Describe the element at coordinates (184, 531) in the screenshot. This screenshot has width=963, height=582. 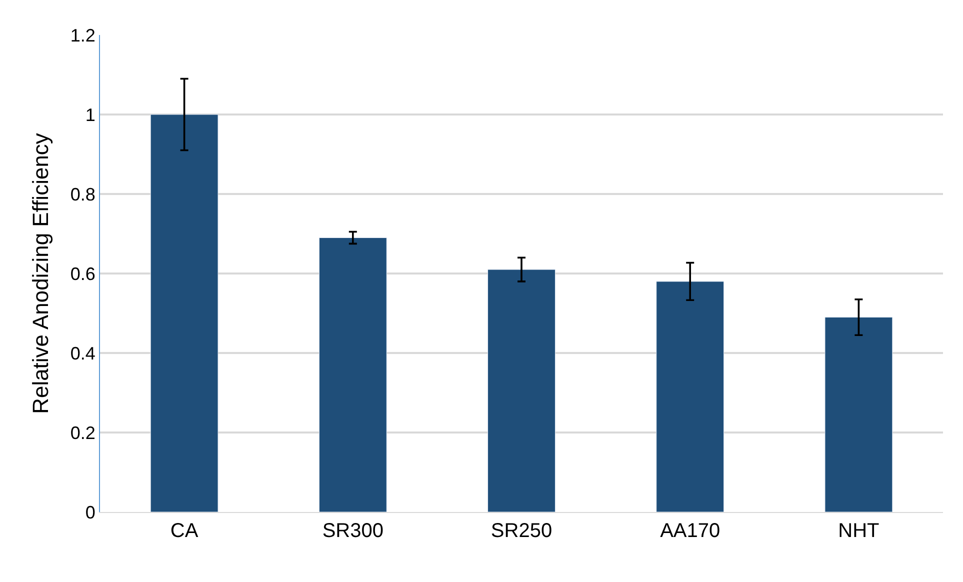
I see `x-tick-label: CA` at that location.